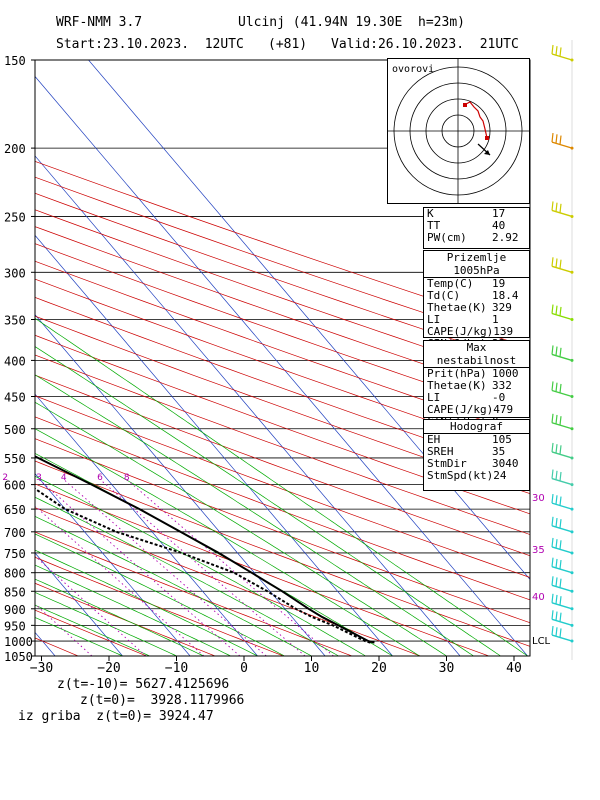  I want to click on z-zero: z(t=0)= 3928.1179966, so click(162, 700).